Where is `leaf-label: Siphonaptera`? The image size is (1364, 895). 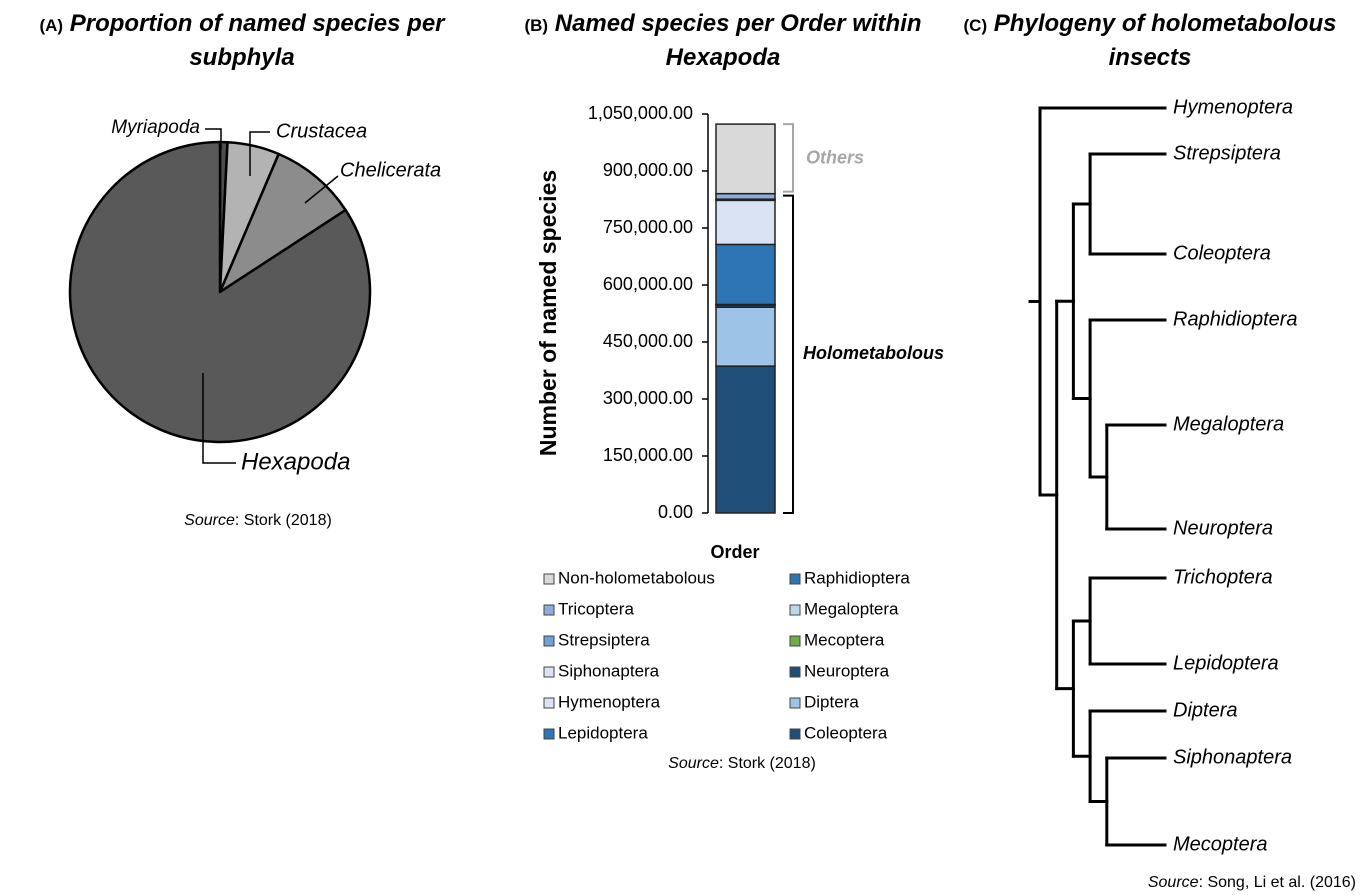
leaf-label: Siphonaptera is located at coordinates (1232, 757).